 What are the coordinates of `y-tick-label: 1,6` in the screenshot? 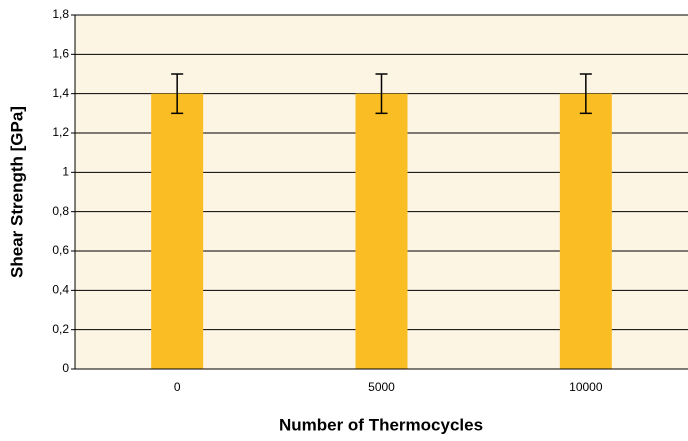 It's located at (60, 54).